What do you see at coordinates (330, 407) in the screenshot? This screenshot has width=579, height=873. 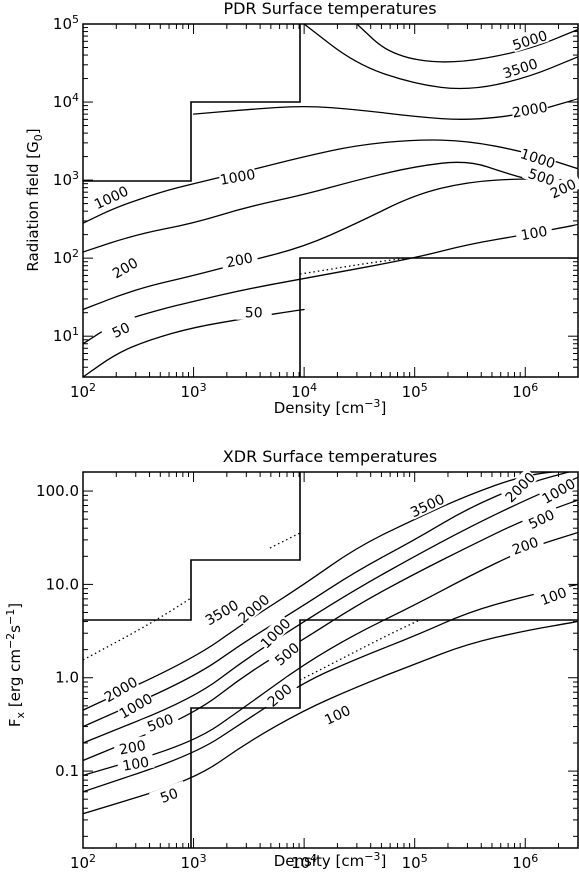 I see `pdr-xlabel: Density [cm−3]` at bounding box center [330, 407].